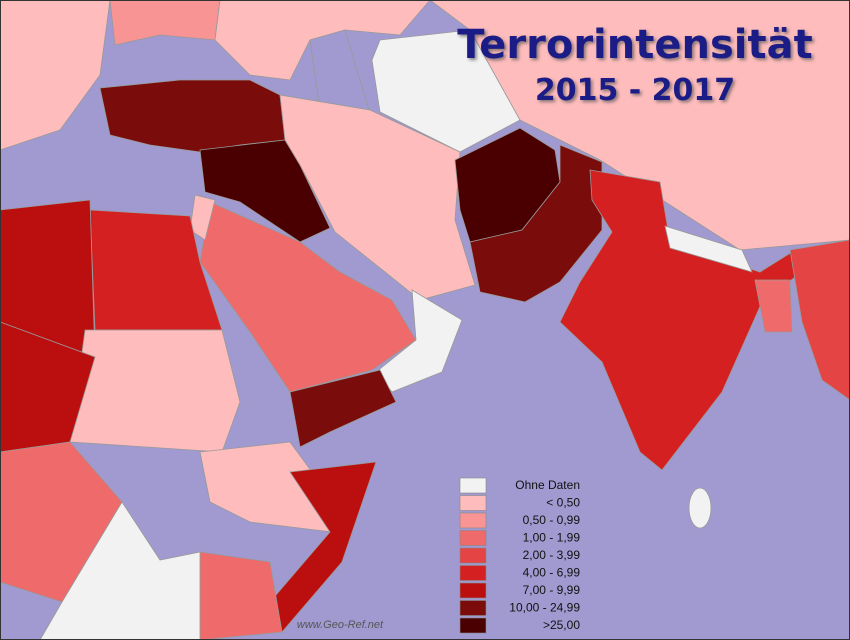 This screenshot has height=640, width=850. Describe the element at coordinates (635, 90) in the screenshot. I see `subtitle: 2015 - 2017` at that location.